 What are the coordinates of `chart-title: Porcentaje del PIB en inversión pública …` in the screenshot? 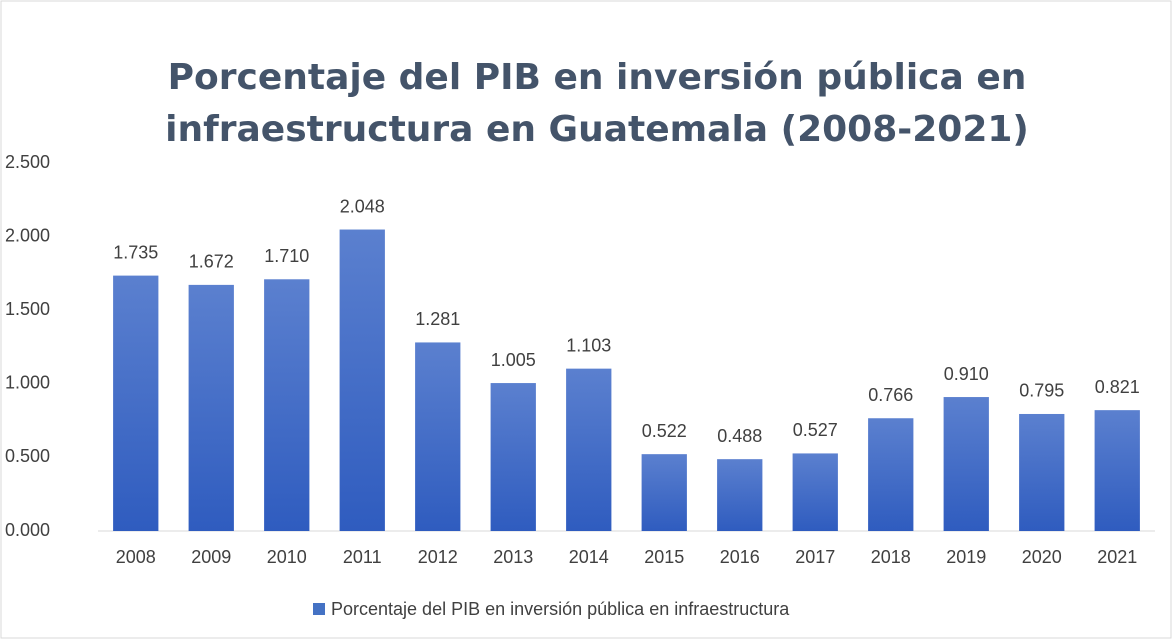 It's located at (597, 77).